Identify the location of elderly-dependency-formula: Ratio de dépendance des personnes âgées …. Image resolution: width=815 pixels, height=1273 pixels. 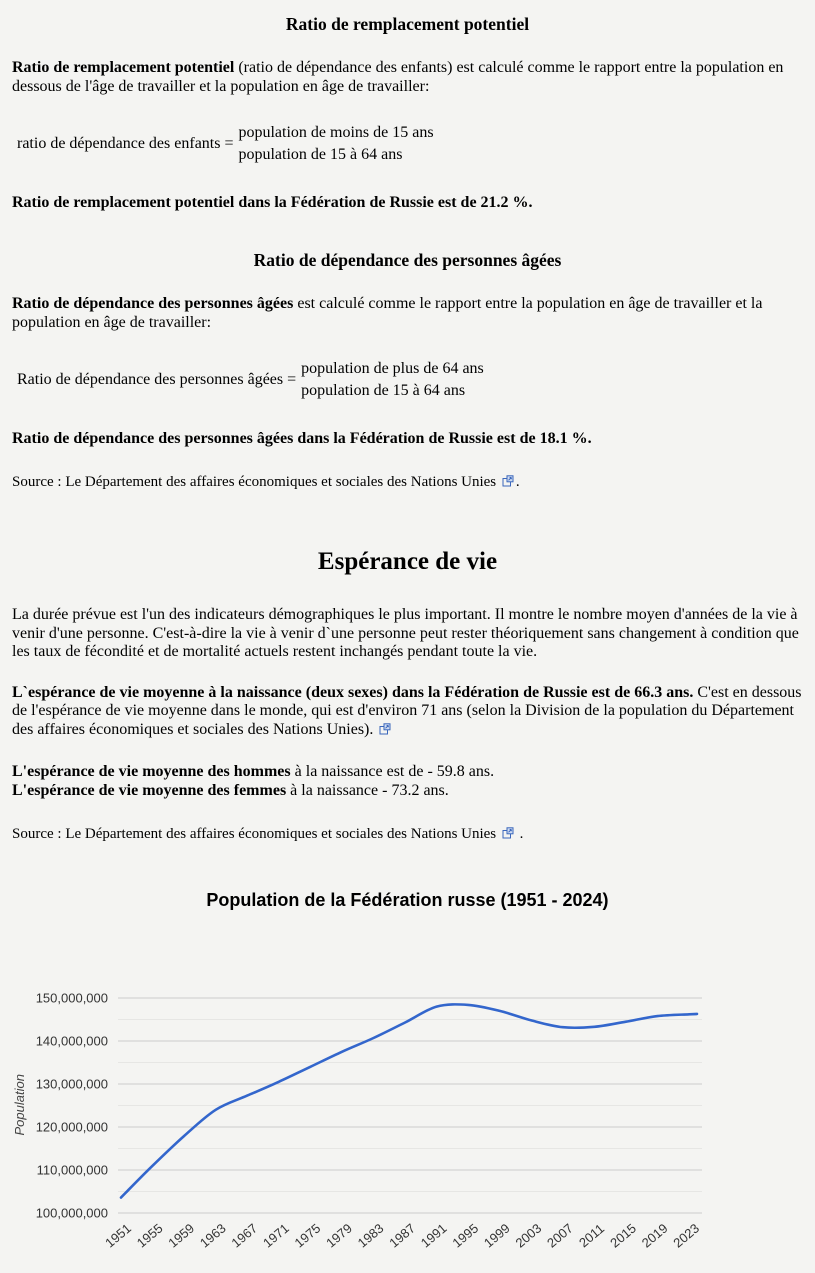
(407, 380).